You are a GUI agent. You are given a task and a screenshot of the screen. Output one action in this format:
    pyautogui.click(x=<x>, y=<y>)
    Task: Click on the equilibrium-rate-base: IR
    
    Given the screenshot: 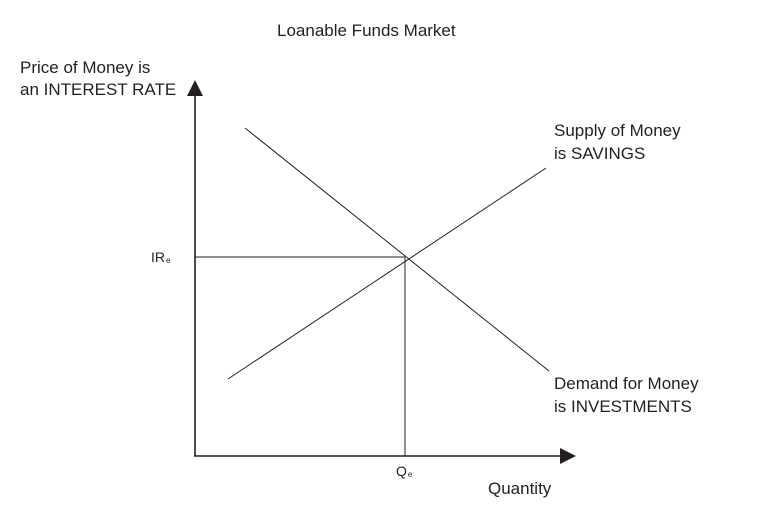 What is the action you would take?
    pyautogui.click(x=158, y=257)
    